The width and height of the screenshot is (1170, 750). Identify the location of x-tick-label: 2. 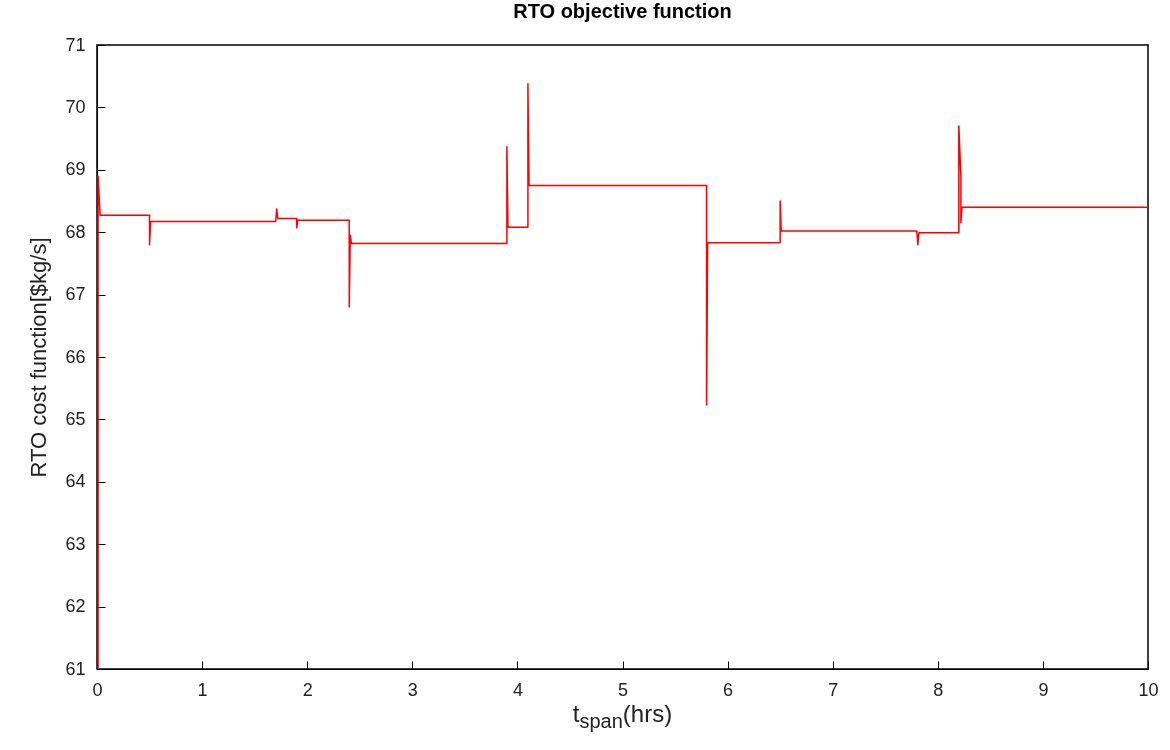
(307, 689).